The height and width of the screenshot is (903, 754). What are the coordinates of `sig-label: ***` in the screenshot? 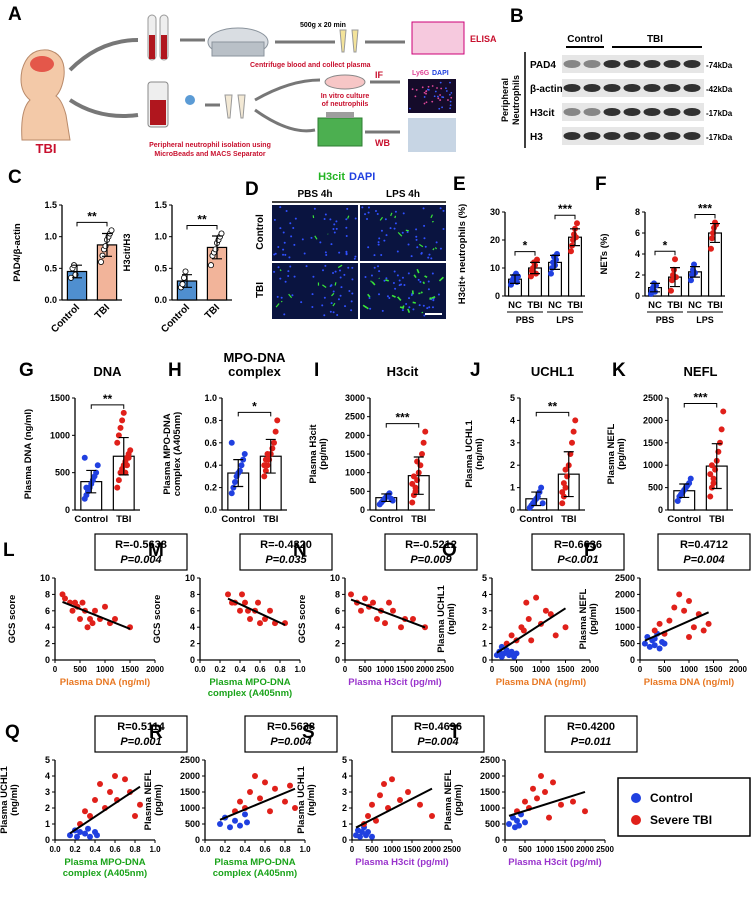 It's located at (705, 209).